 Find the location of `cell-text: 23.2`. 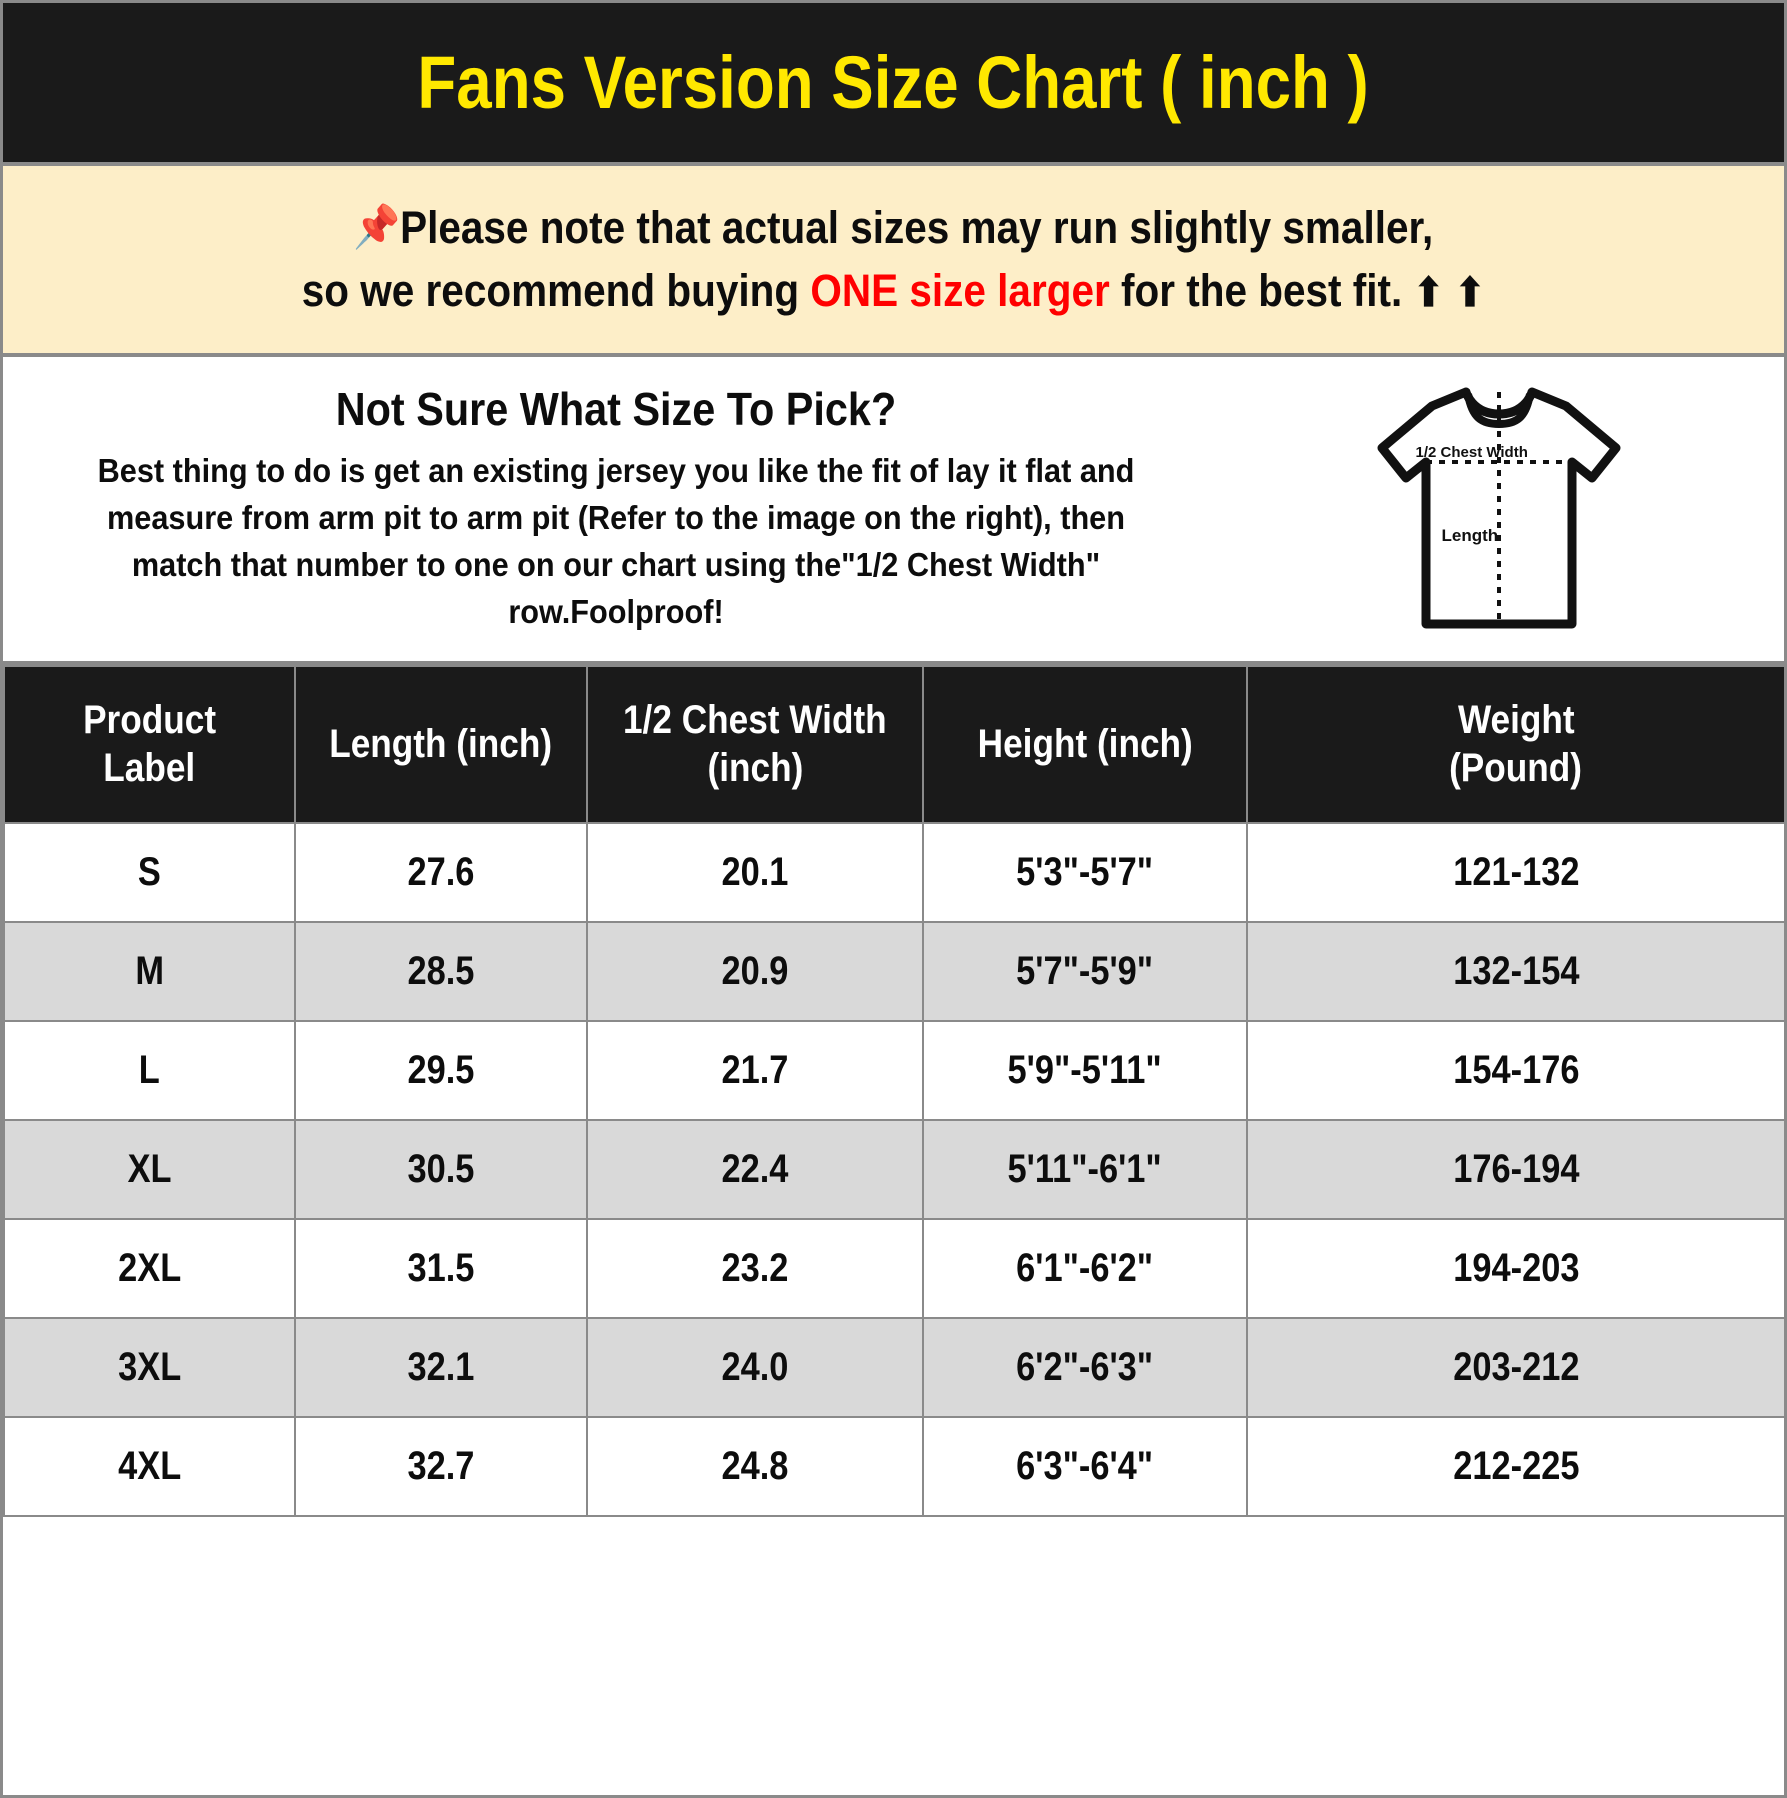

cell-text: 23.2 is located at coordinates (755, 1268).